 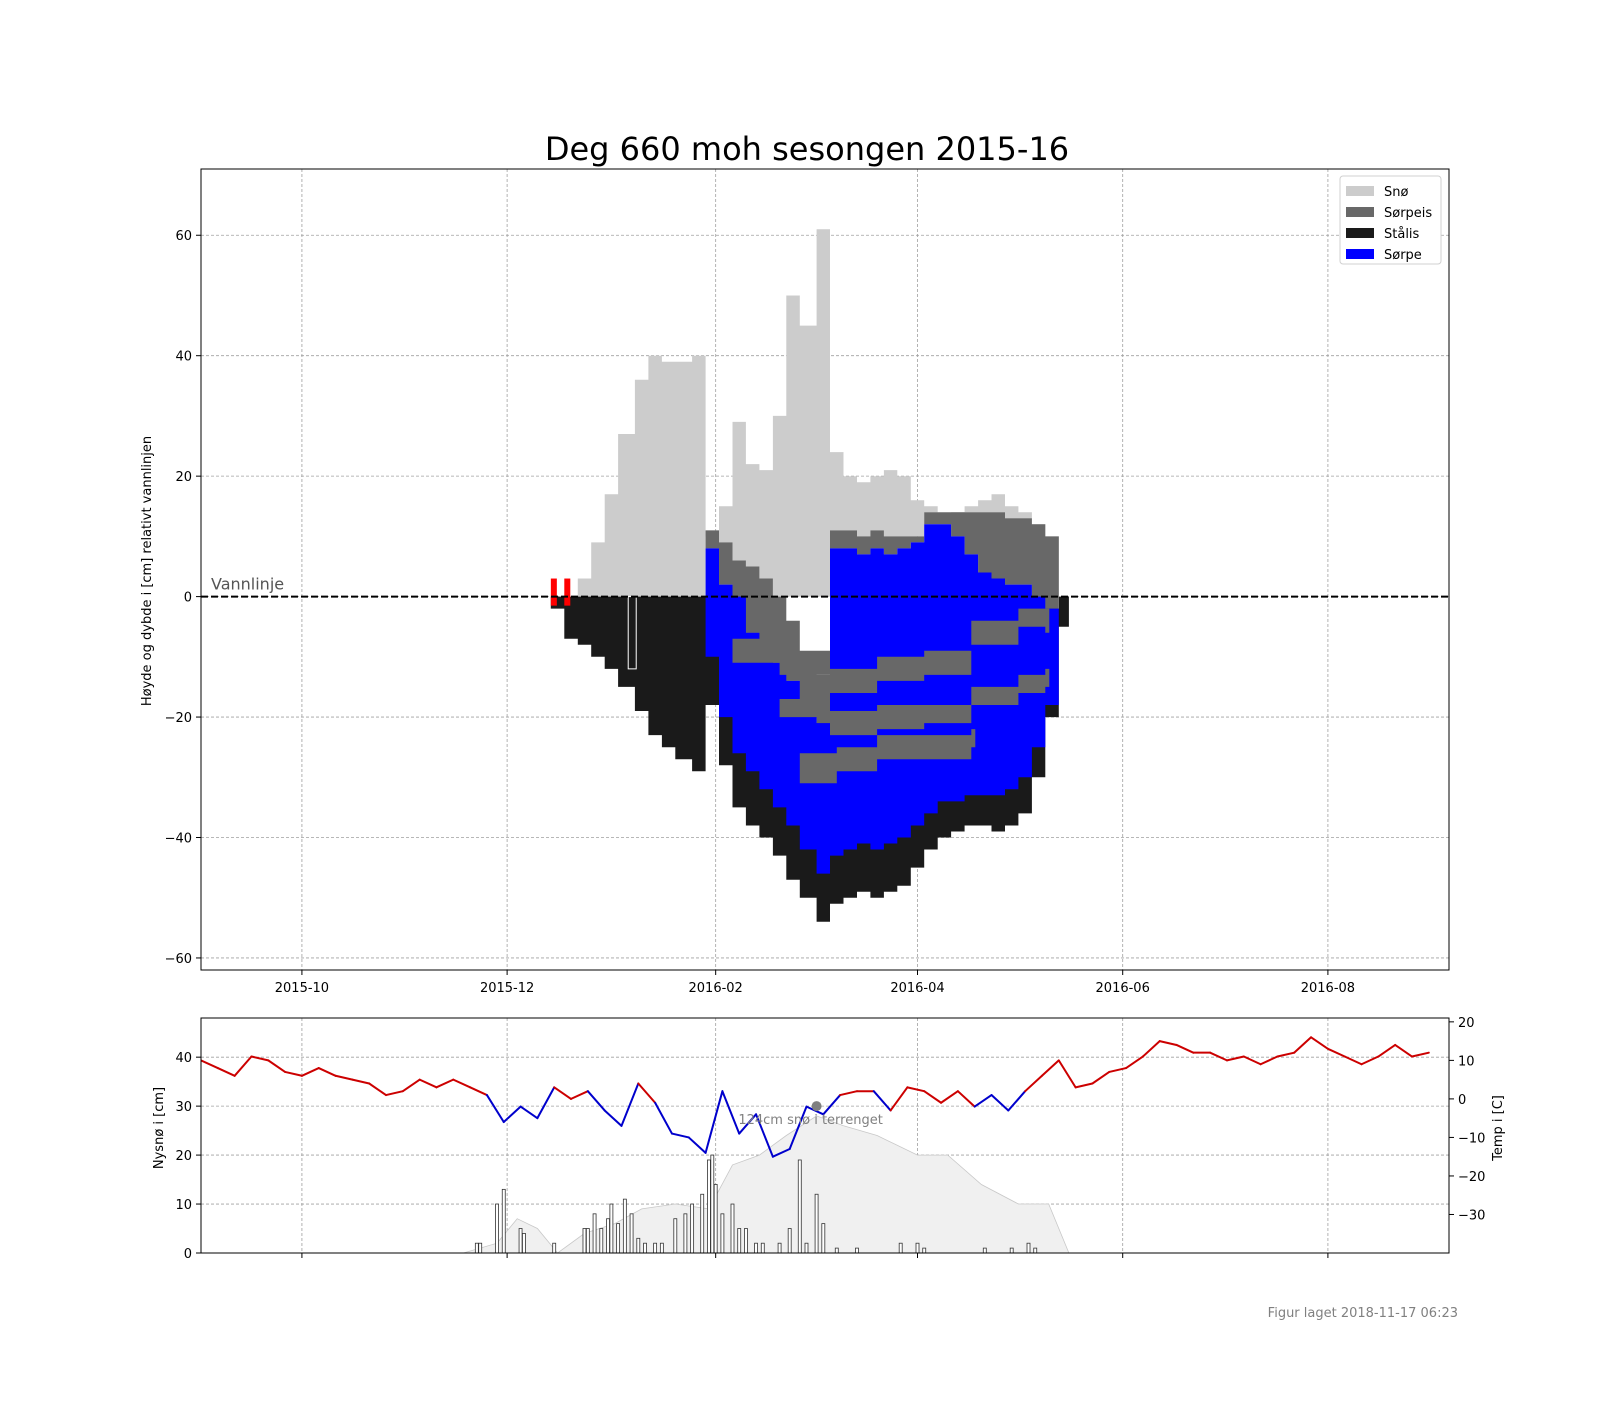 I want to click on legend-label: Stålis, so click(x=1402, y=234).